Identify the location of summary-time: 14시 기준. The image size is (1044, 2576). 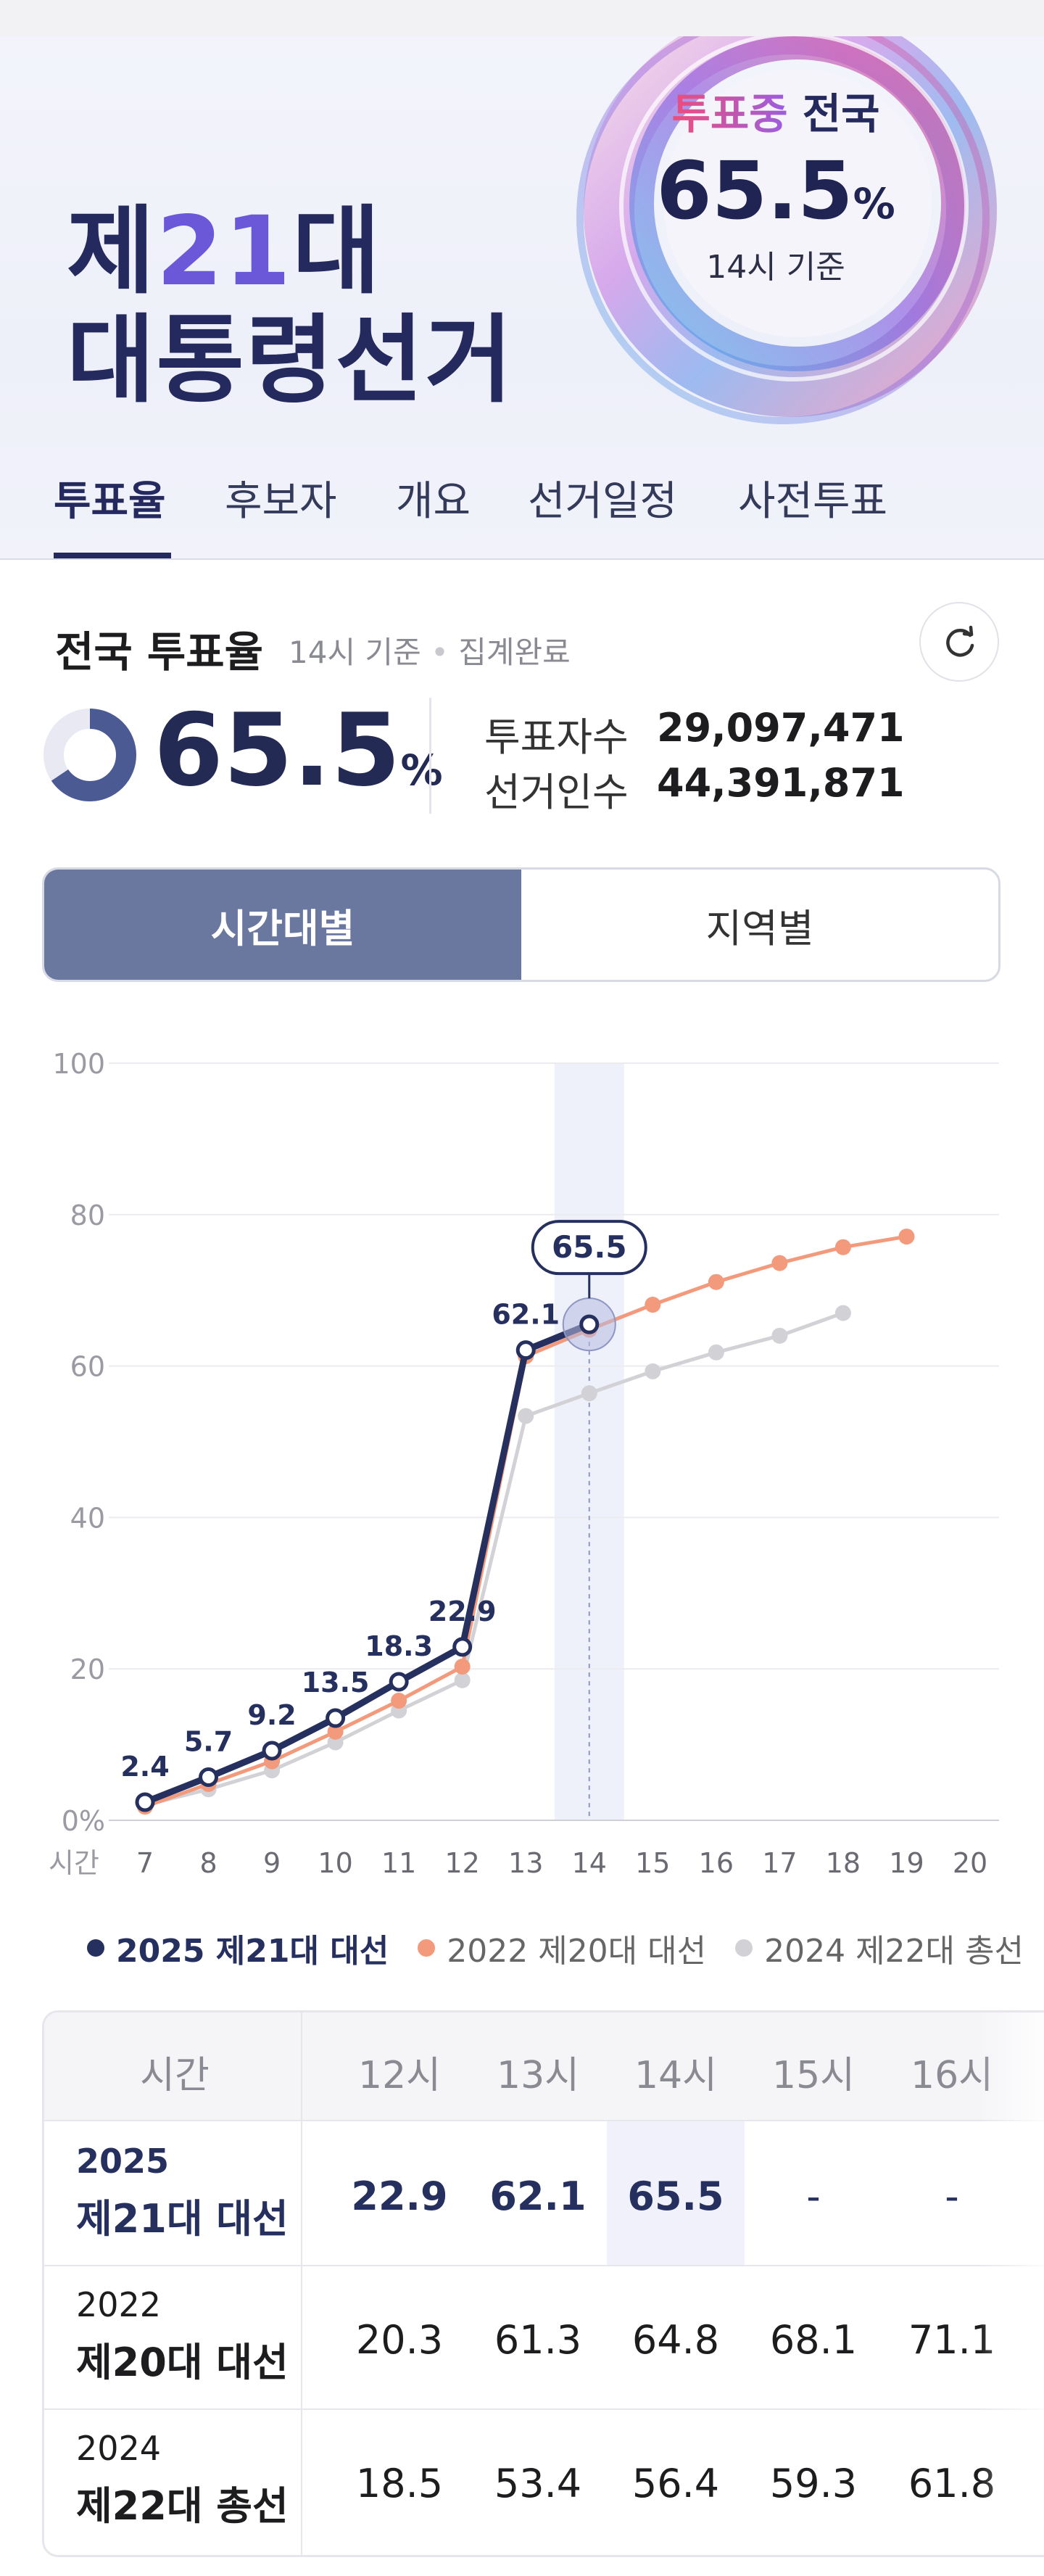
(355, 652).